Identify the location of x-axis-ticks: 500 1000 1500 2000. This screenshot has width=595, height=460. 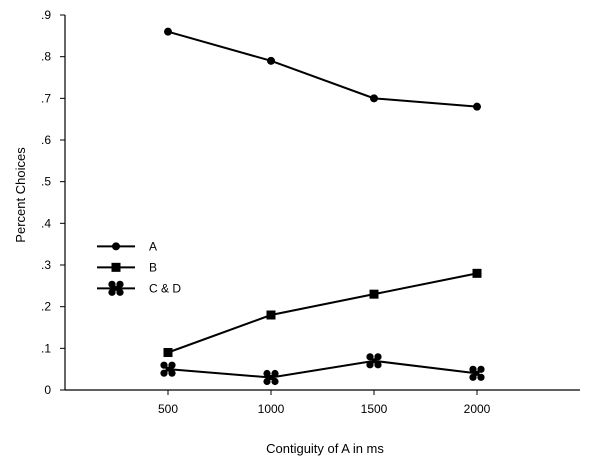
(324, 403).